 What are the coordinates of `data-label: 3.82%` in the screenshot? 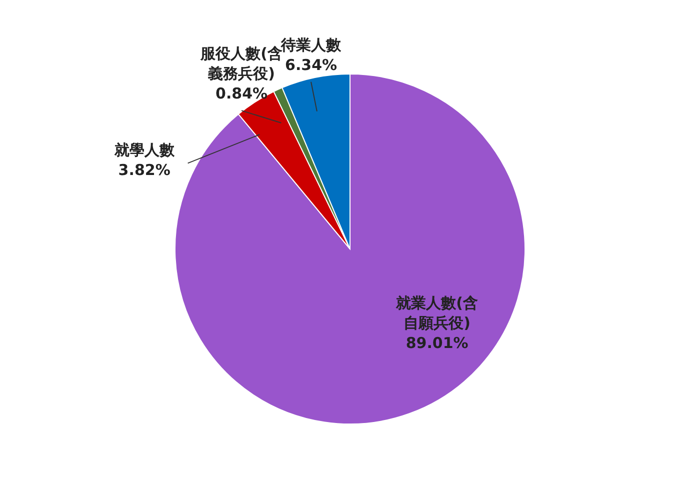 It's located at (144, 170).